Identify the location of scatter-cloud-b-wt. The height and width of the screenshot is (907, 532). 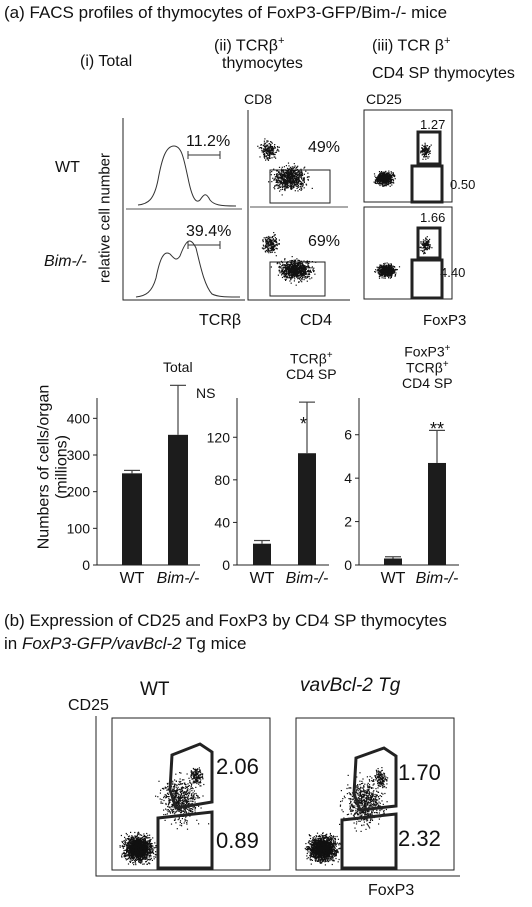
(164, 816).